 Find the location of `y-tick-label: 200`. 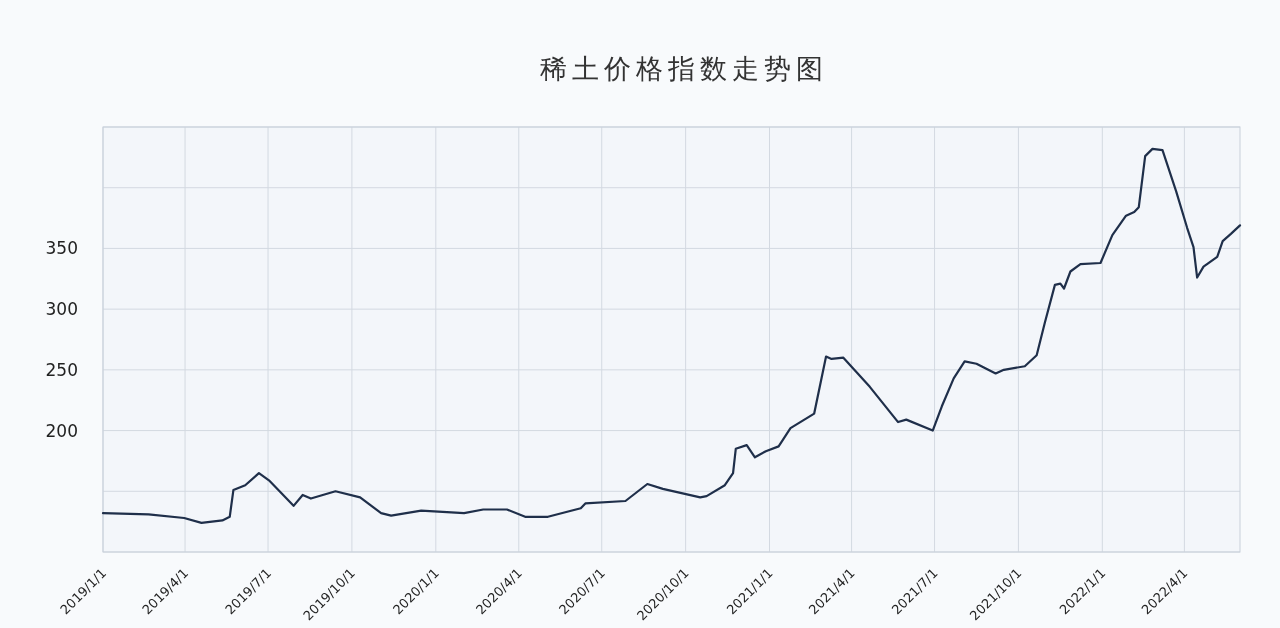

y-tick-label: 200 is located at coordinates (61, 430).